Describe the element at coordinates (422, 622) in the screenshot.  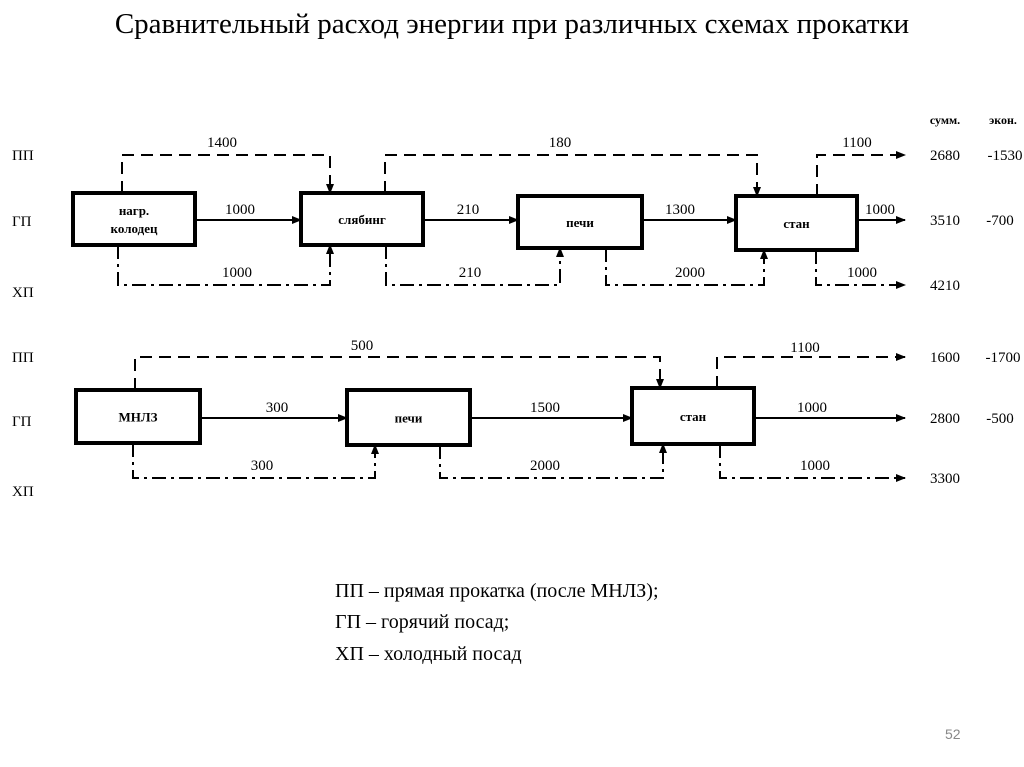
I see `legend-gp: ГП – горячий посад;` at that location.